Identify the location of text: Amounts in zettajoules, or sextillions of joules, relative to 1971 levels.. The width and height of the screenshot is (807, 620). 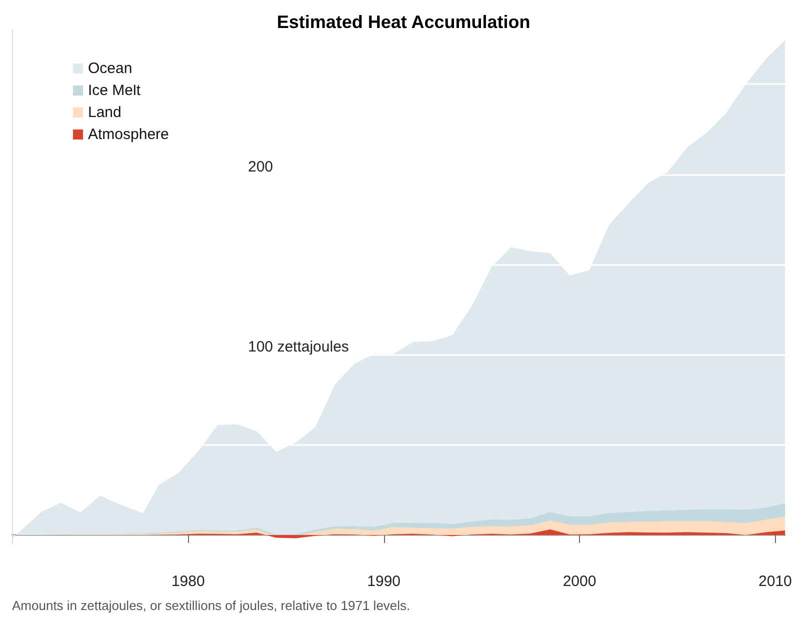
(211, 605).